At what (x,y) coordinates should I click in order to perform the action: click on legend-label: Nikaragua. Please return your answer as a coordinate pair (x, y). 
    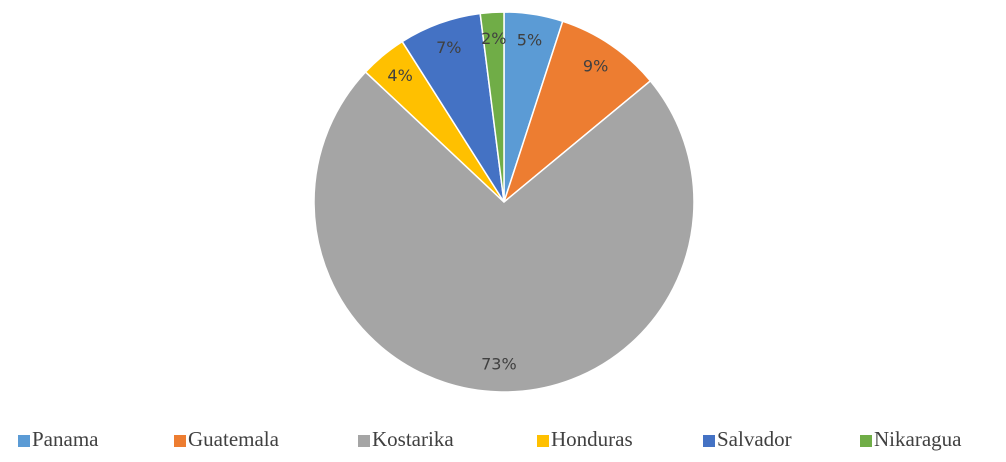
    Looking at the image, I should click on (918, 439).